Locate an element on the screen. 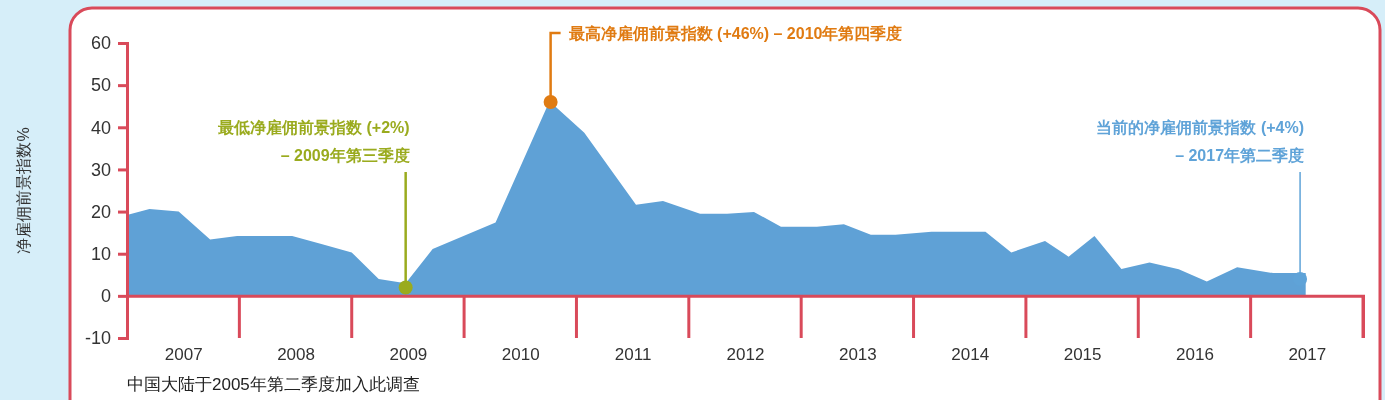 This screenshot has width=1385, height=400. y-tick-label: 0 is located at coordinates (105, 296).